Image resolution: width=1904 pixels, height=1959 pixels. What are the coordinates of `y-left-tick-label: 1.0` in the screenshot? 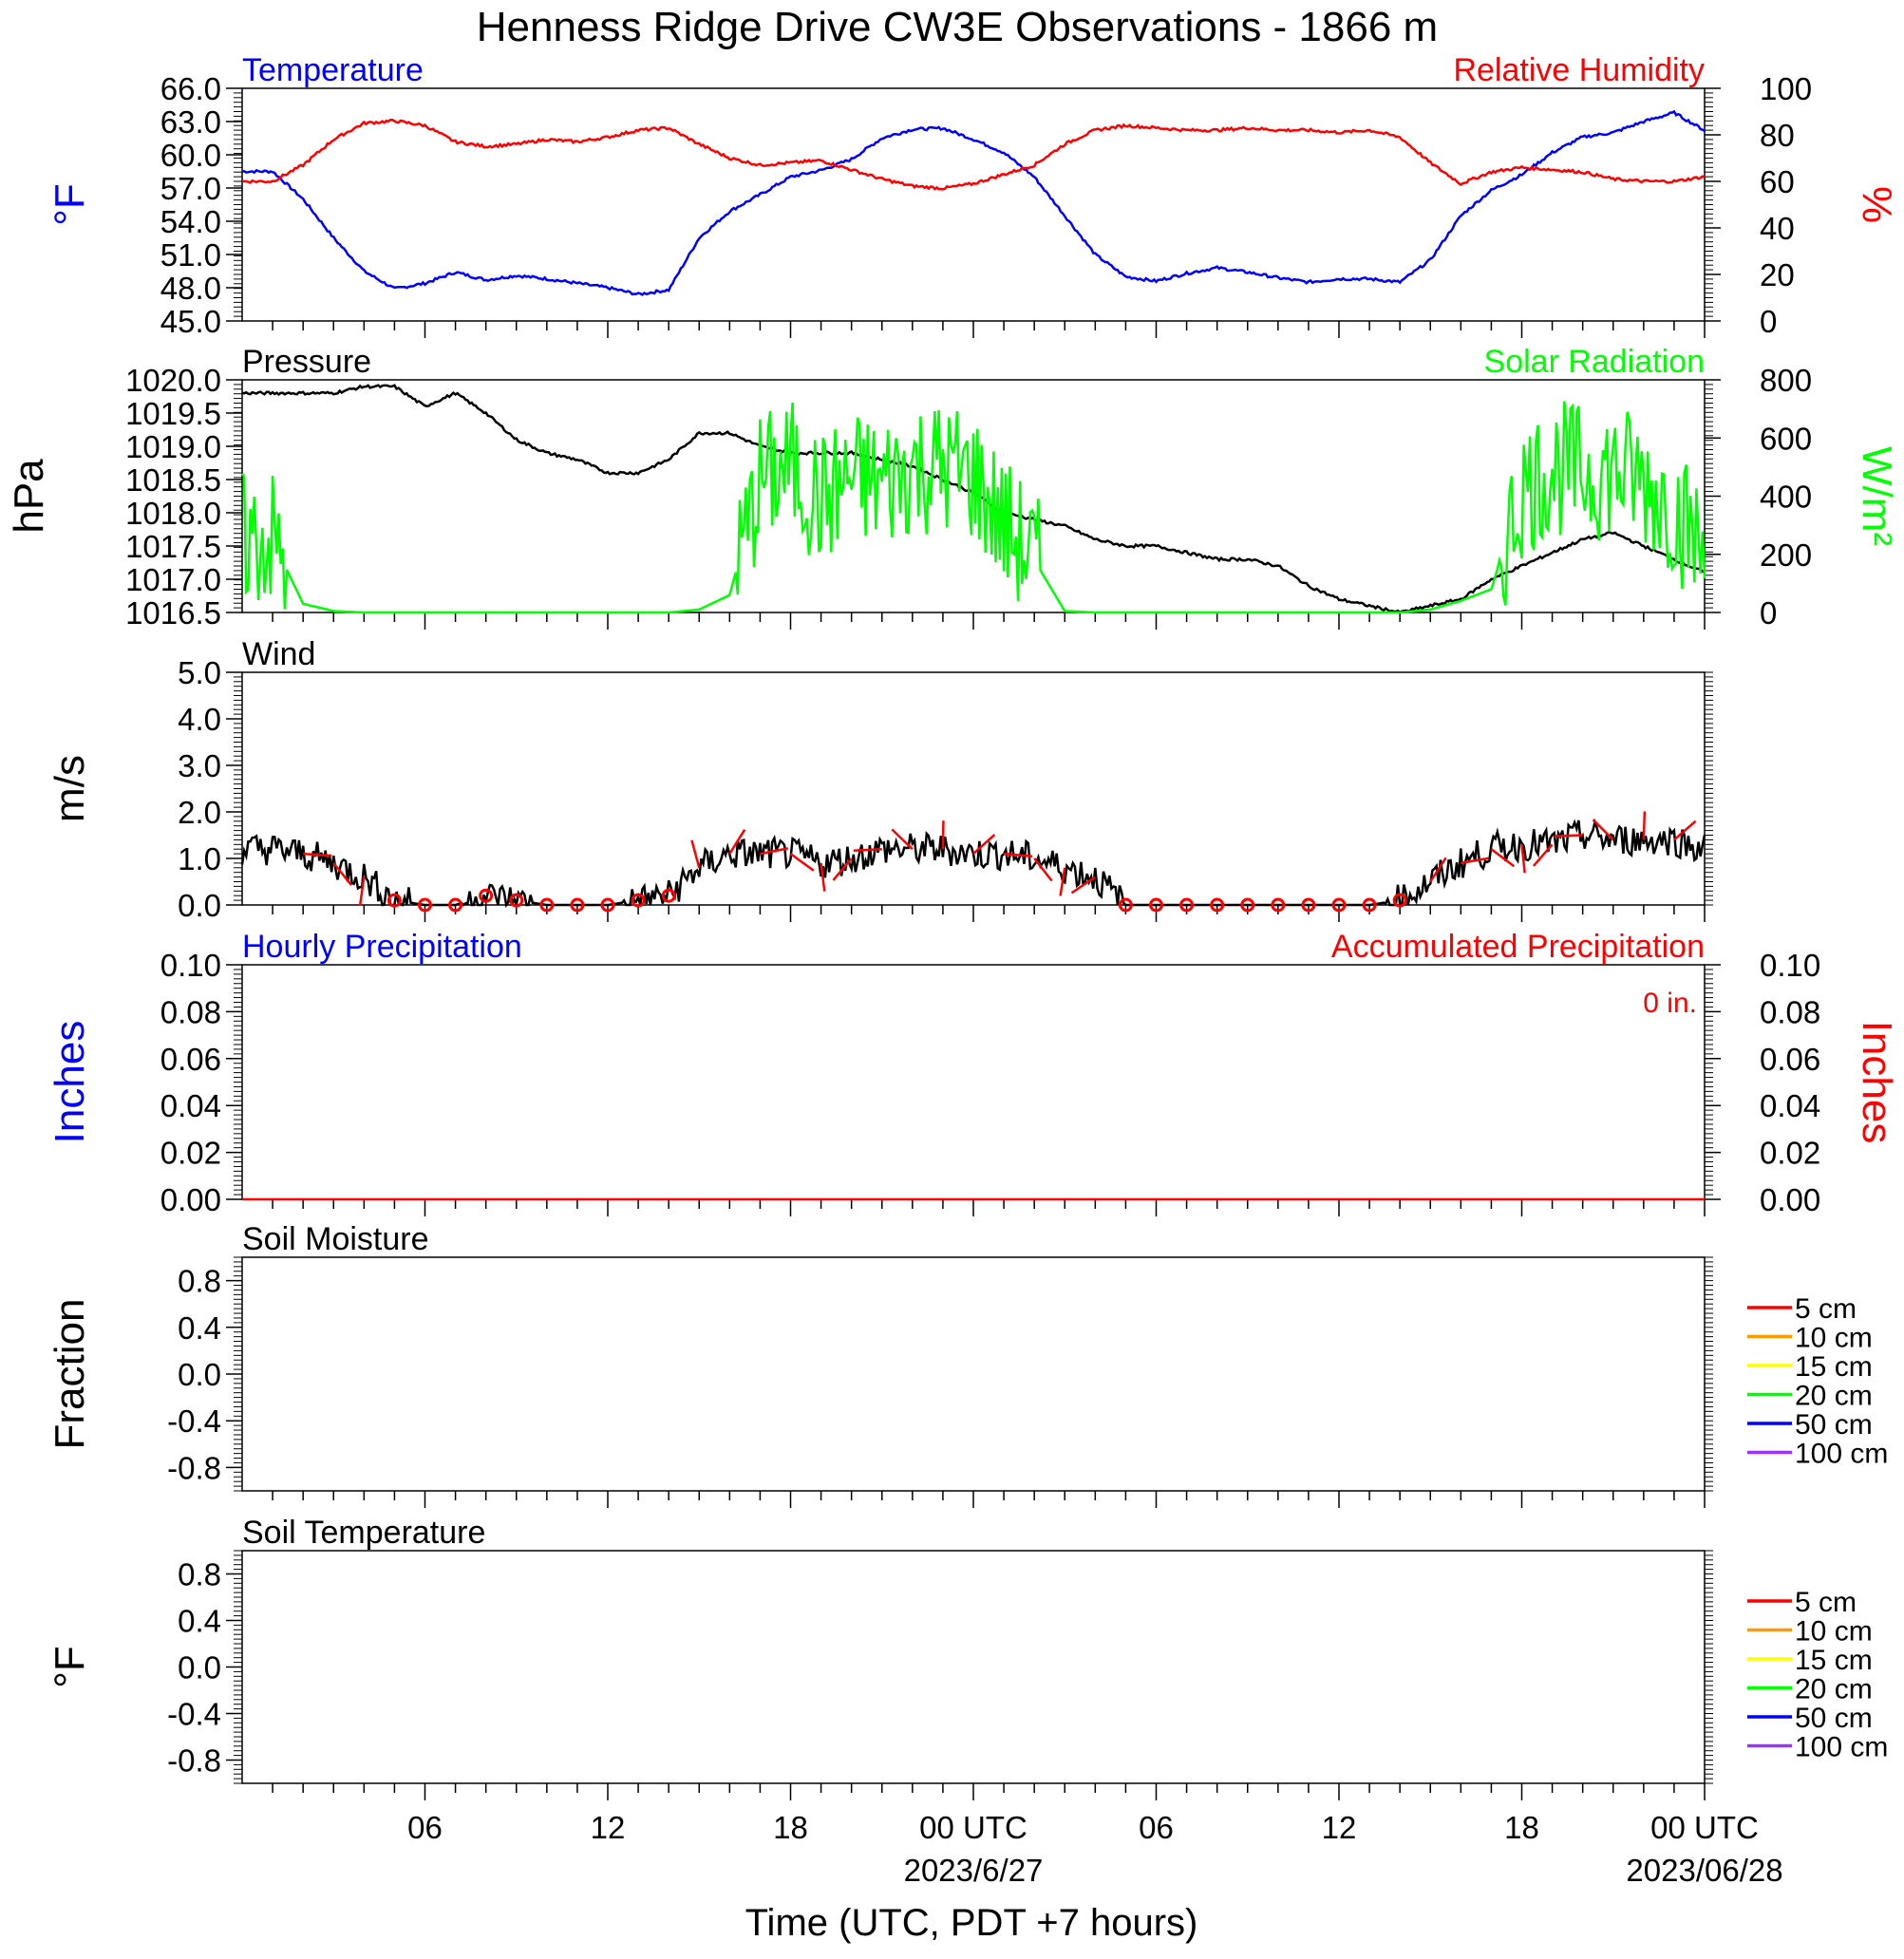 It's located at (200, 858).